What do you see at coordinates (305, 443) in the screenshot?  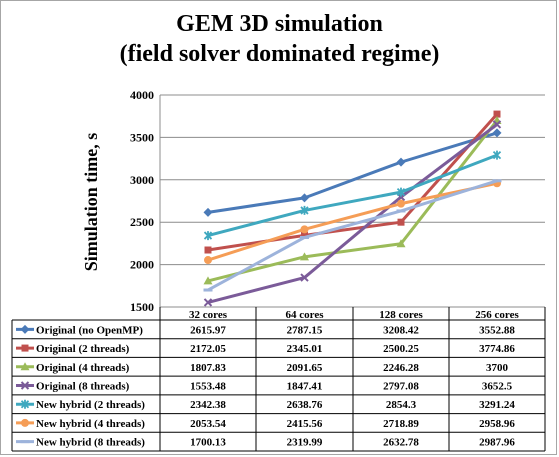 I see `table-value: 2319.99` at bounding box center [305, 443].